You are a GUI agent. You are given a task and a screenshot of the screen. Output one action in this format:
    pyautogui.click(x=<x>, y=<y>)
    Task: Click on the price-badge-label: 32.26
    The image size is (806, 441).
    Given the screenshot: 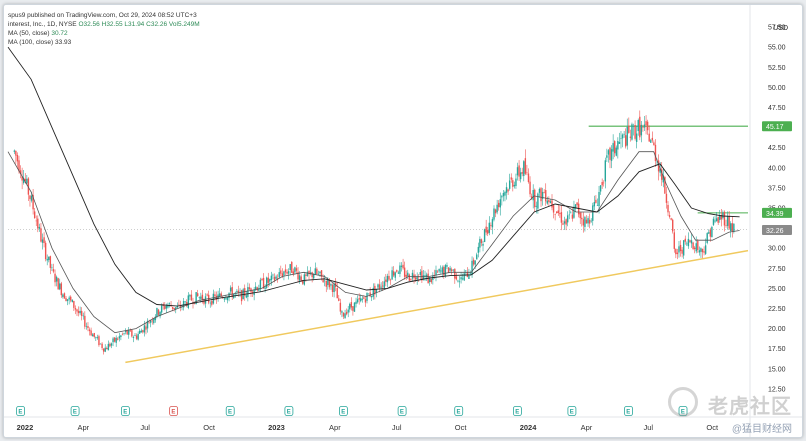 What is the action you would take?
    pyautogui.click(x=775, y=231)
    